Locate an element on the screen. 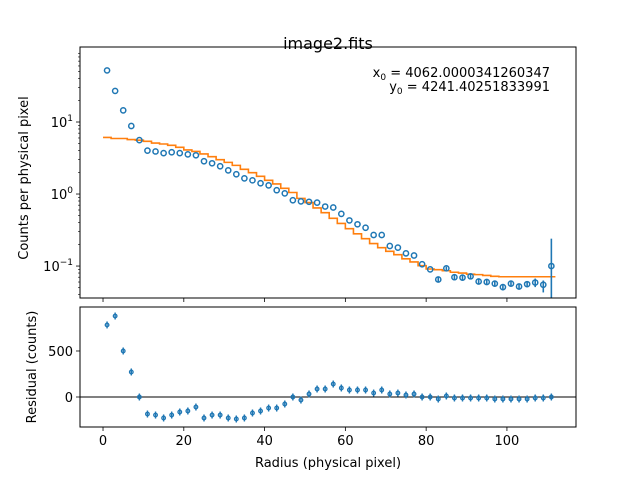 The width and height of the screenshot is (640, 484). x-axis-label: Radius (physical pixel) is located at coordinates (328, 463).